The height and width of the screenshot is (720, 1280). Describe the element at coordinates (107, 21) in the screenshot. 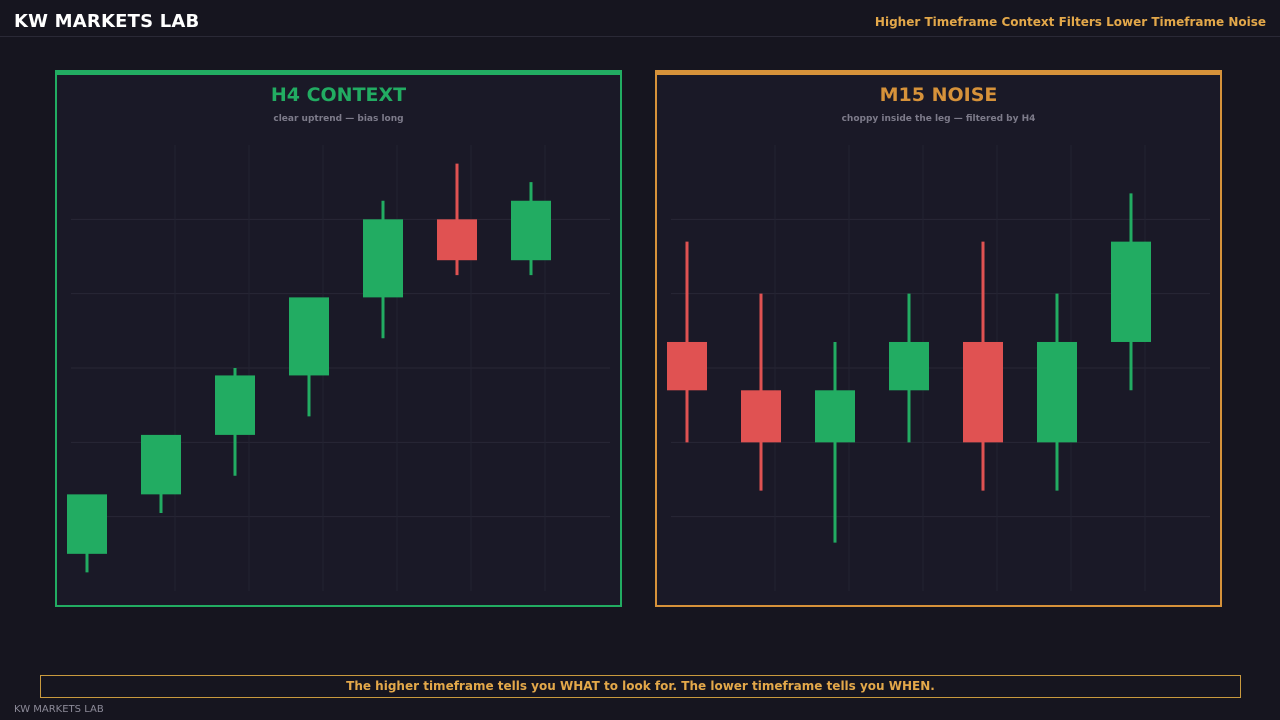

I see `brand-title: KW MARKETS LAB` at that location.